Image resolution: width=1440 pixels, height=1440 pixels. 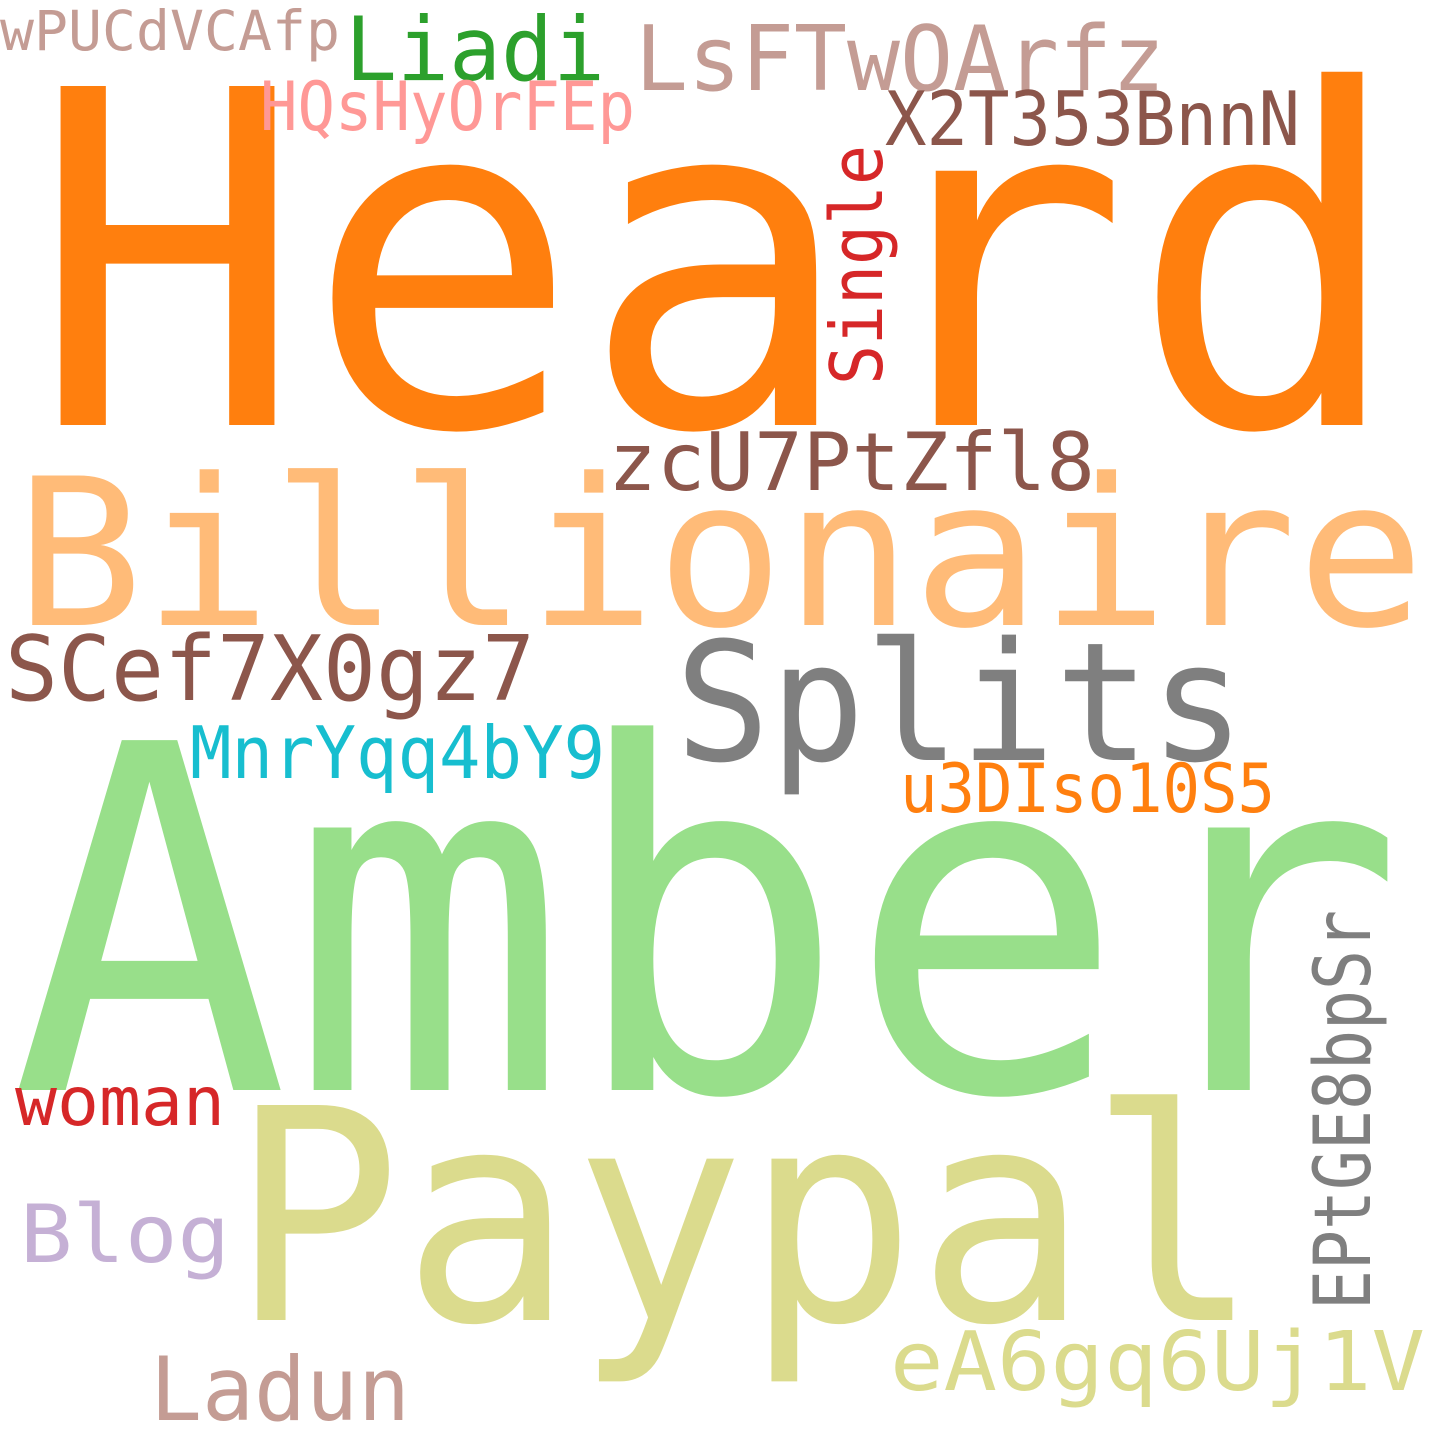 What do you see at coordinates (397, 753) in the screenshot?
I see `word: MnrYqq4bY9` at bounding box center [397, 753].